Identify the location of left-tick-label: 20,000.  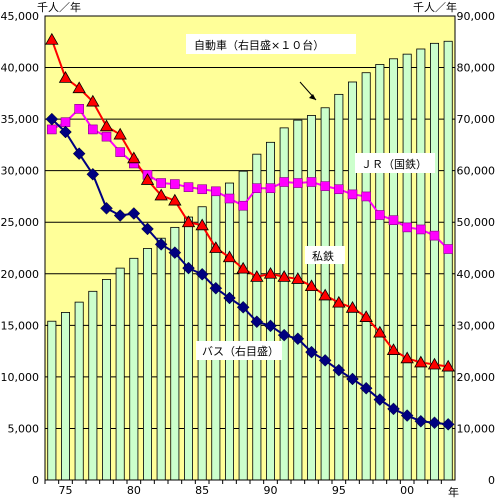
(20, 274).